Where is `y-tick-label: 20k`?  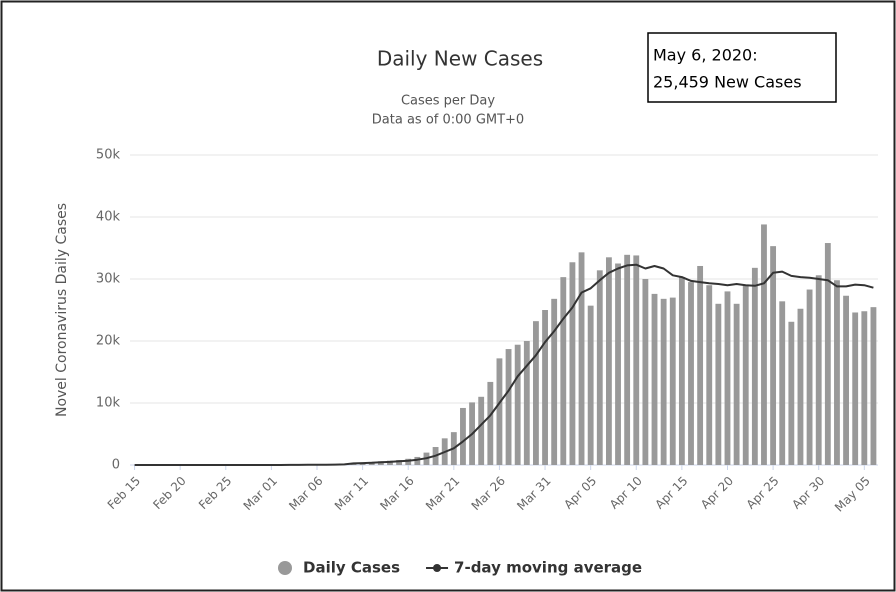
y-tick-label: 20k is located at coordinates (108, 341).